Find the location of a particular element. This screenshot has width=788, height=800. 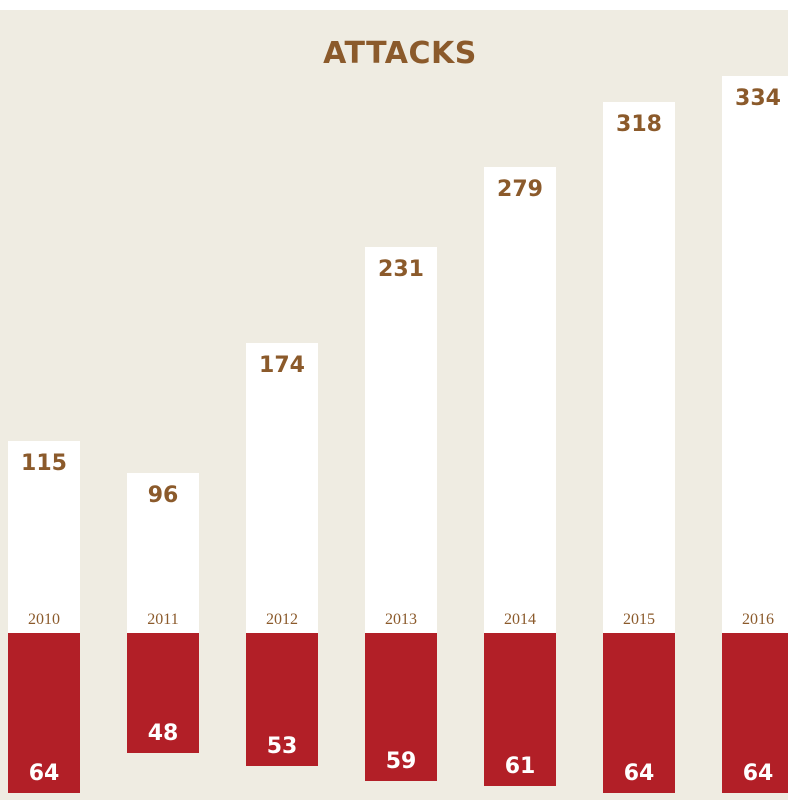

bar-attacks-2010 is located at coordinates (44, 537).